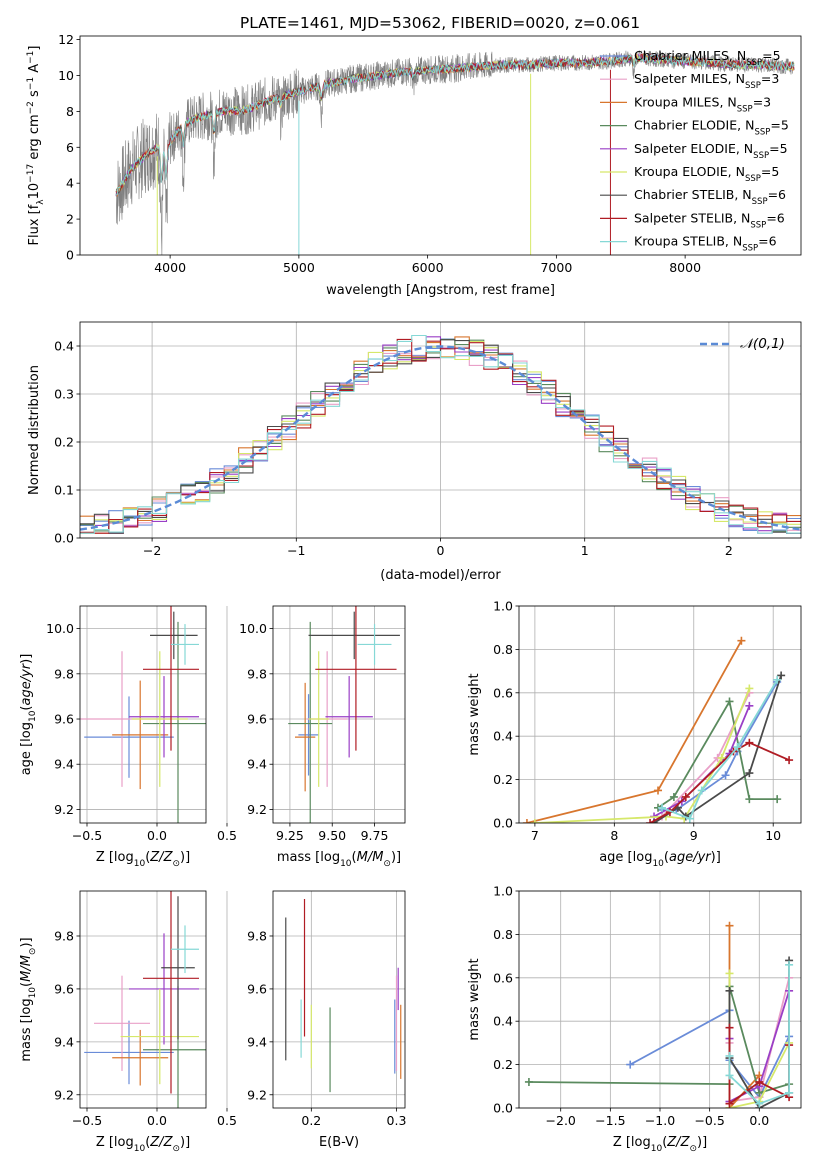 Image resolution: width=819 pixels, height=1170 pixels. What do you see at coordinates (87, 1120) in the screenshot?
I see `x-tick-label: −0.5` at bounding box center [87, 1120].